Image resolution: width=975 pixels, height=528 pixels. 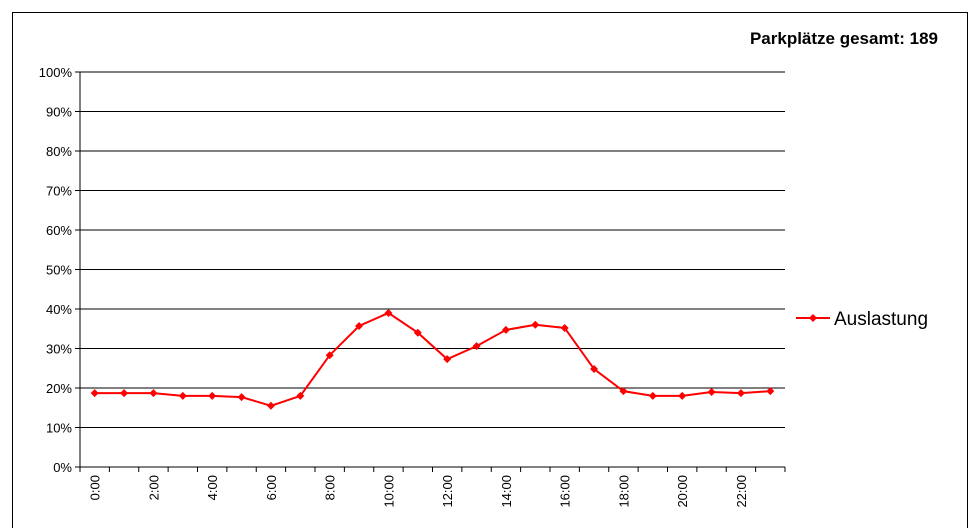 I want to click on x-tick-label: 6:00, so click(x=271, y=487).